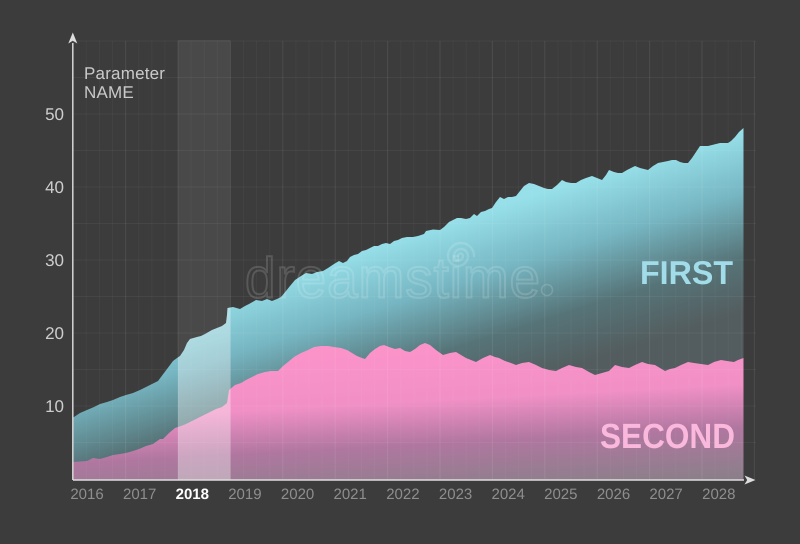  I want to click on svg-text: 2019, so click(244, 494).